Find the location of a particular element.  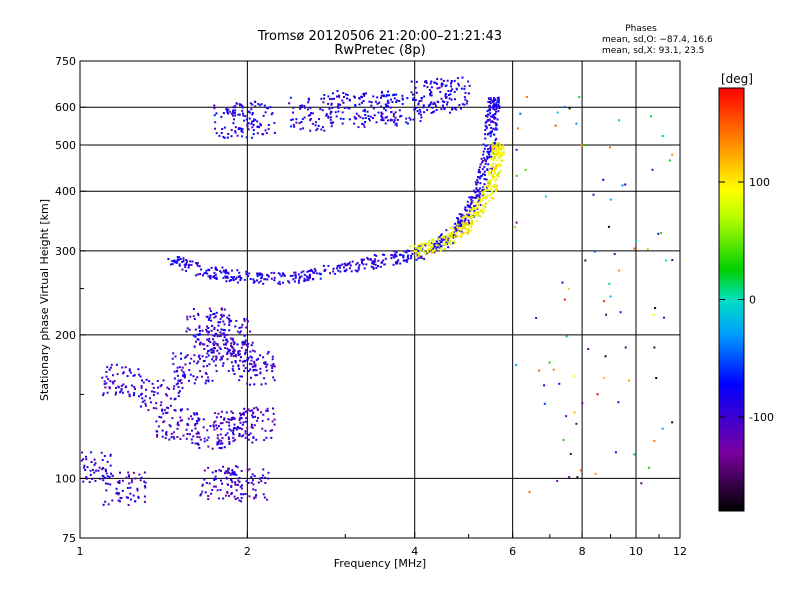

x-tick-label: 10 is located at coordinates (636, 551).